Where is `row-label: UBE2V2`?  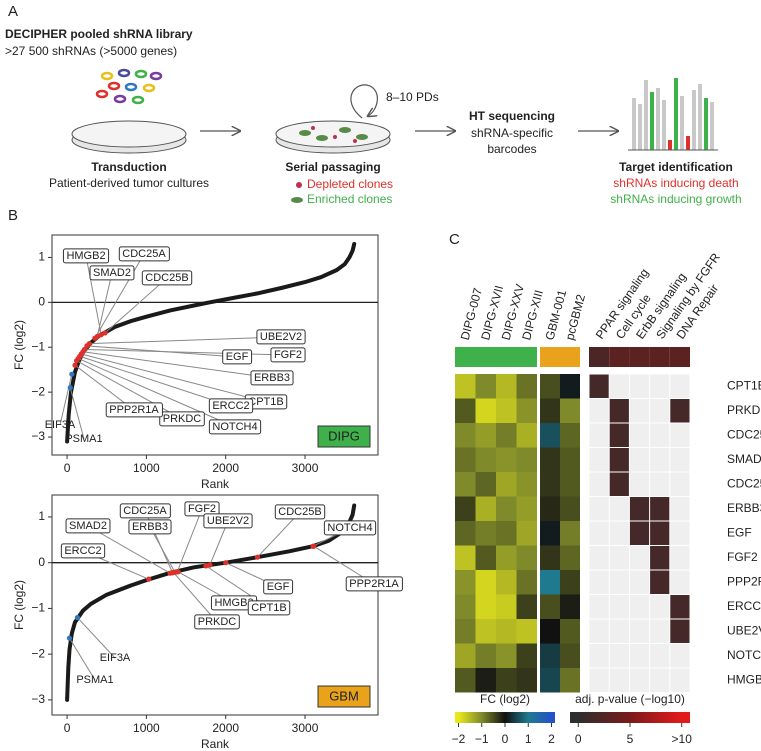
row-label: UBE2V2 is located at coordinates (744, 630).